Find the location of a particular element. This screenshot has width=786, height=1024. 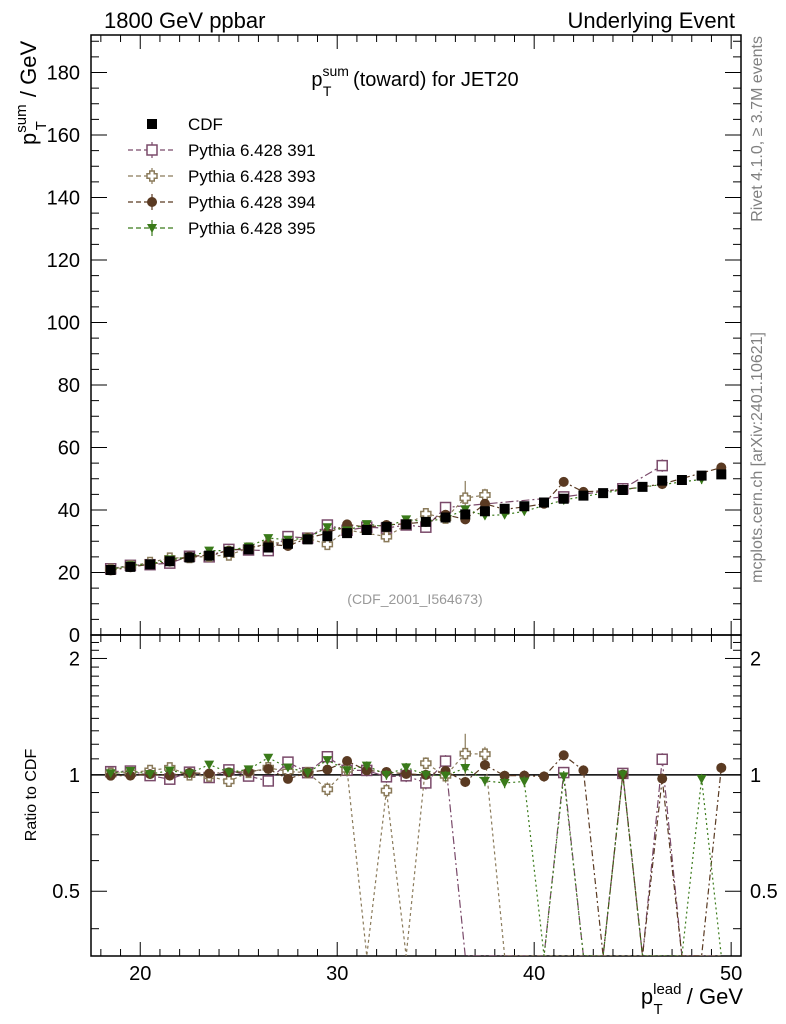

y-axis-label-rest: / GeV is located at coordinates (28, 72).